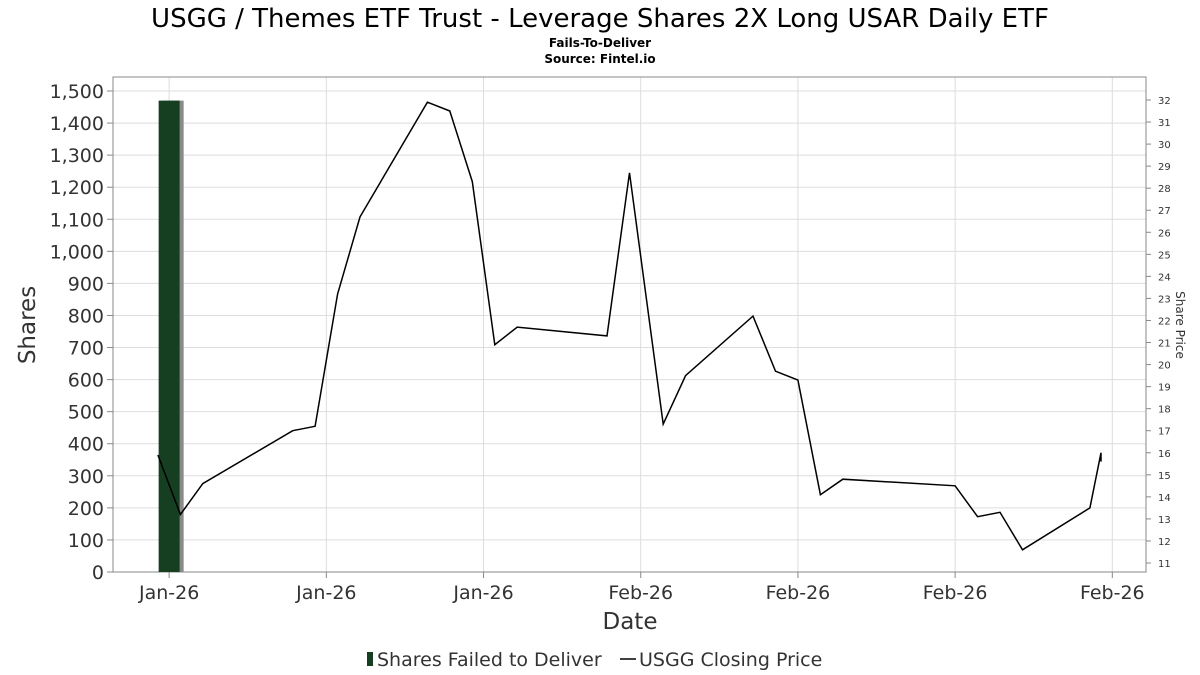 The height and width of the screenshot is (675, 1200). What do you see at coordinates (86, 316) in the screenshot?
I see `y-tick-label: 800` at bounding box center [86, 316].